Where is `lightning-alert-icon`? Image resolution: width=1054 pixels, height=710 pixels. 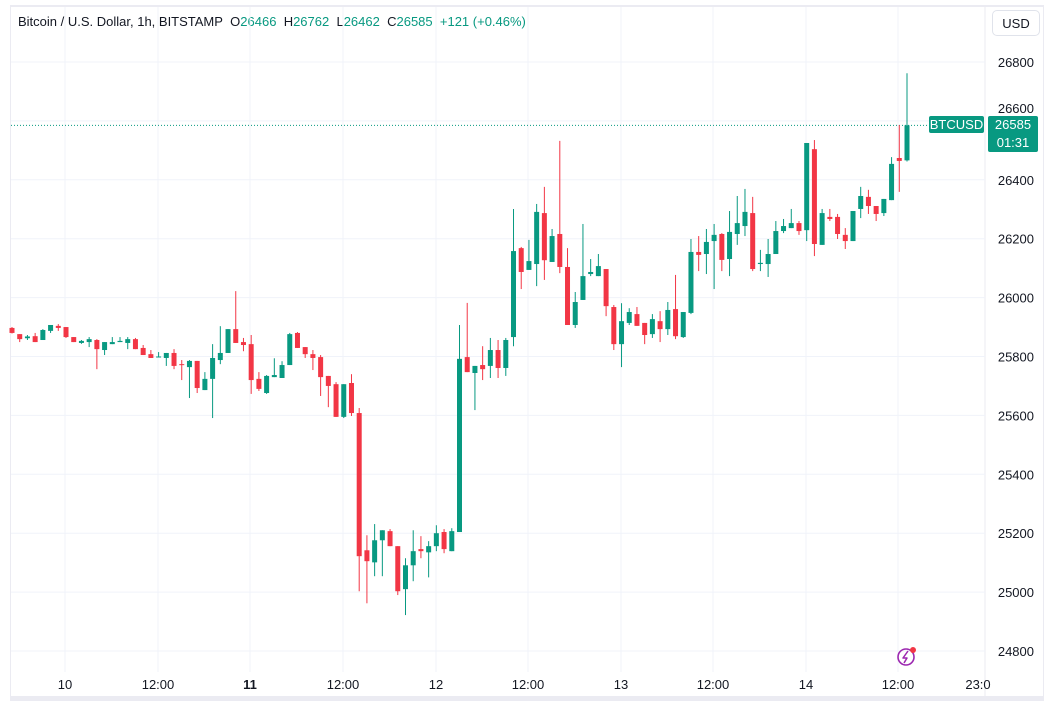
lightning-alert-icon is located at coordinates (906, 656).